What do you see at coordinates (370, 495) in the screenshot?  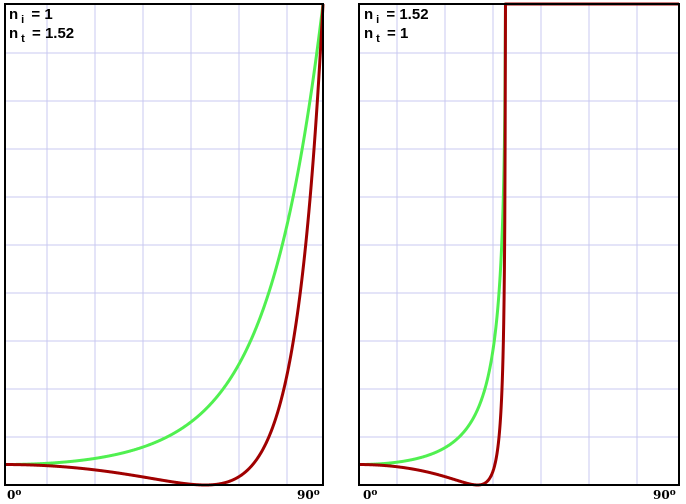 I see `right-x-tick-0: 0o` at bounding box center [370, 495].